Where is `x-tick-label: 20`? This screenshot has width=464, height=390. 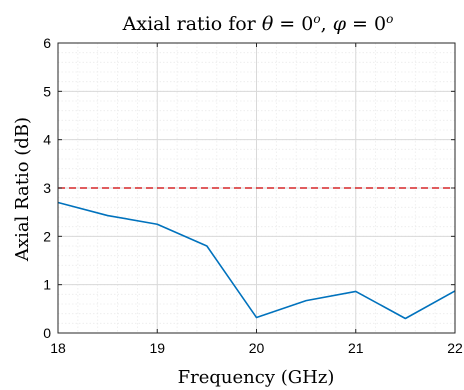
x-tick-label: 20 is located at coordinates (257, 348).